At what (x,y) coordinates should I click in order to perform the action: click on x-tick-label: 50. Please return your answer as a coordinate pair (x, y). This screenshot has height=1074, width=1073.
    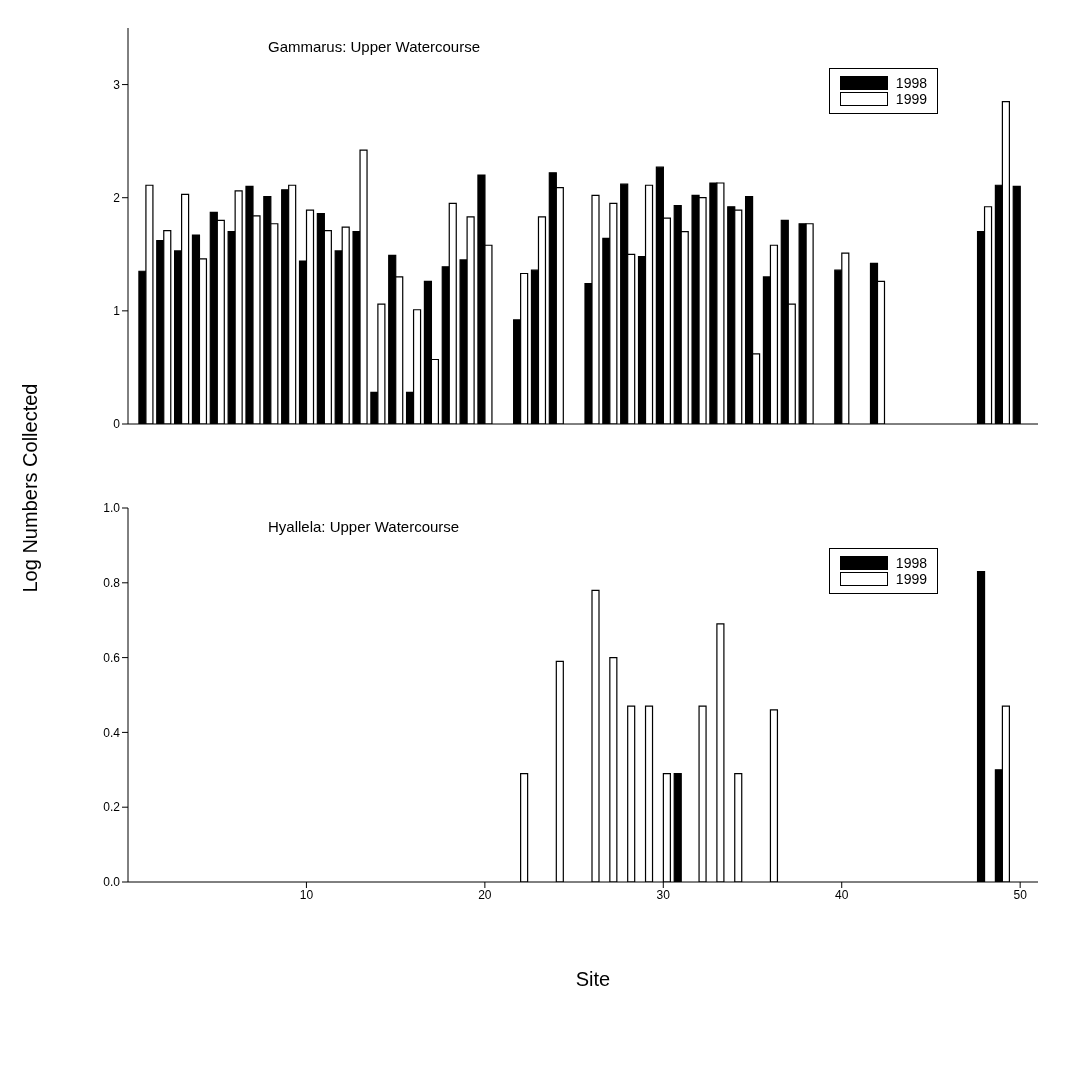
    Looking at the image, I should click on (1020, 894).